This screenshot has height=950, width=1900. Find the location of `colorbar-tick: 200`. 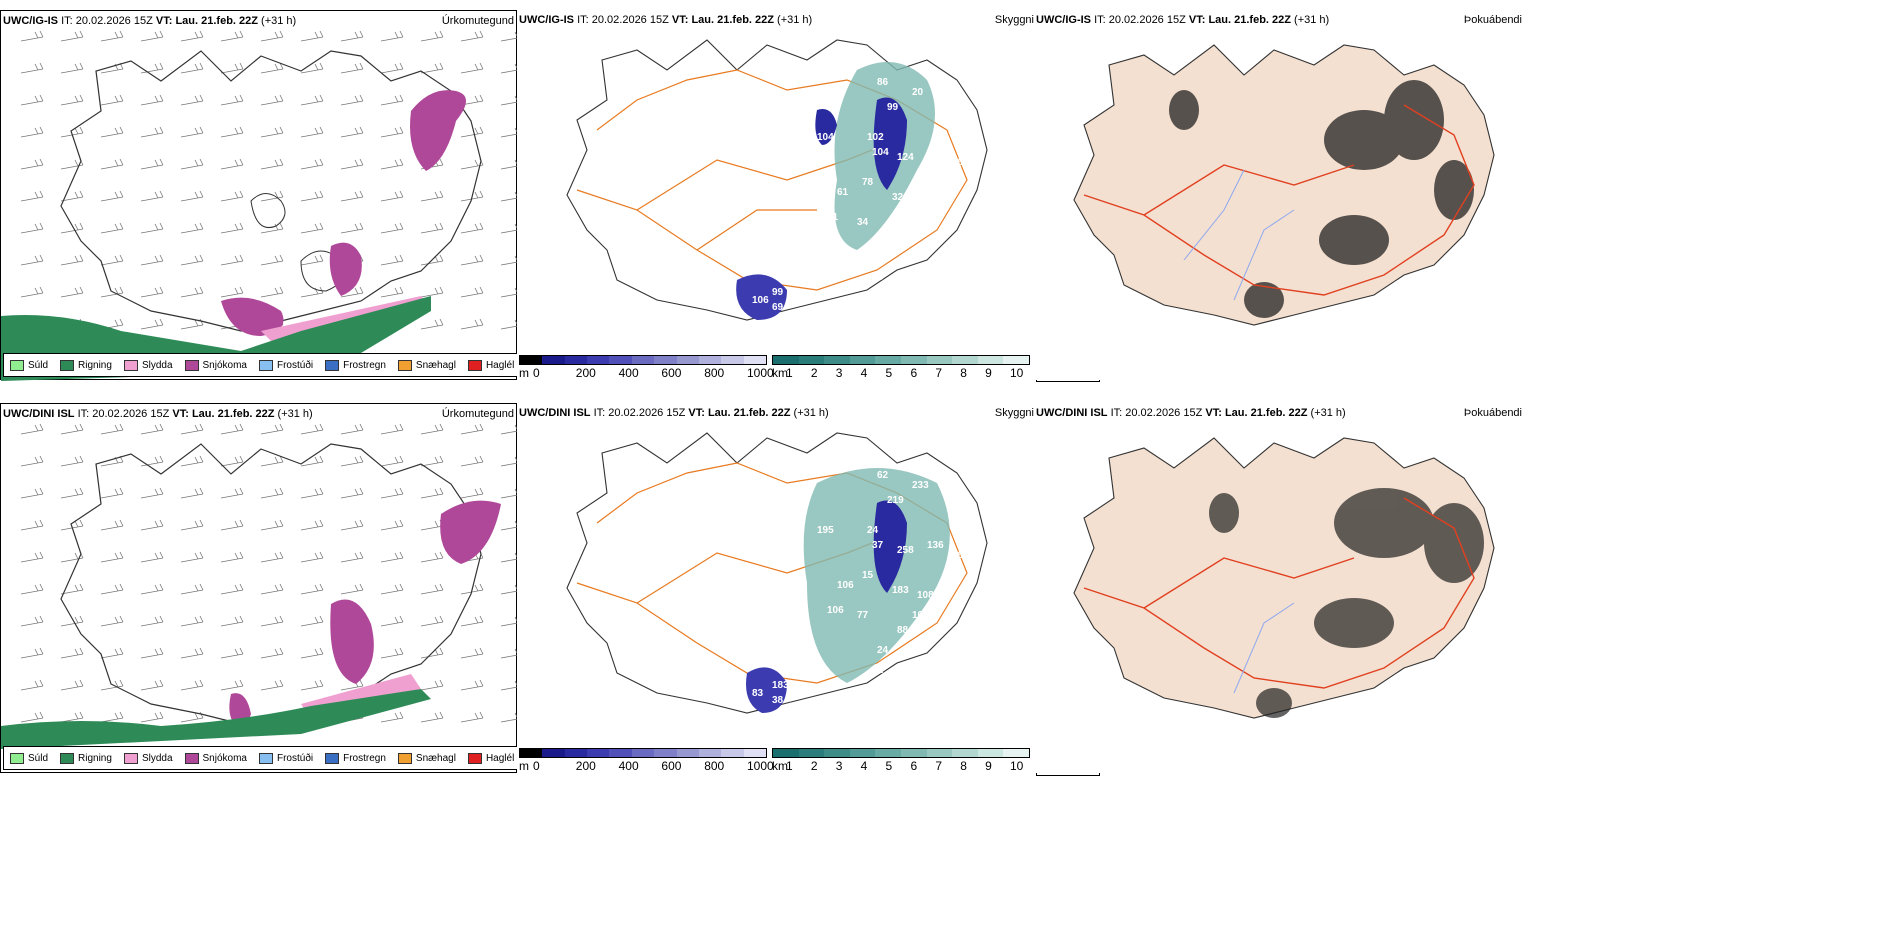

colorbar-tick: 200 is located at coordinates (585, 373).